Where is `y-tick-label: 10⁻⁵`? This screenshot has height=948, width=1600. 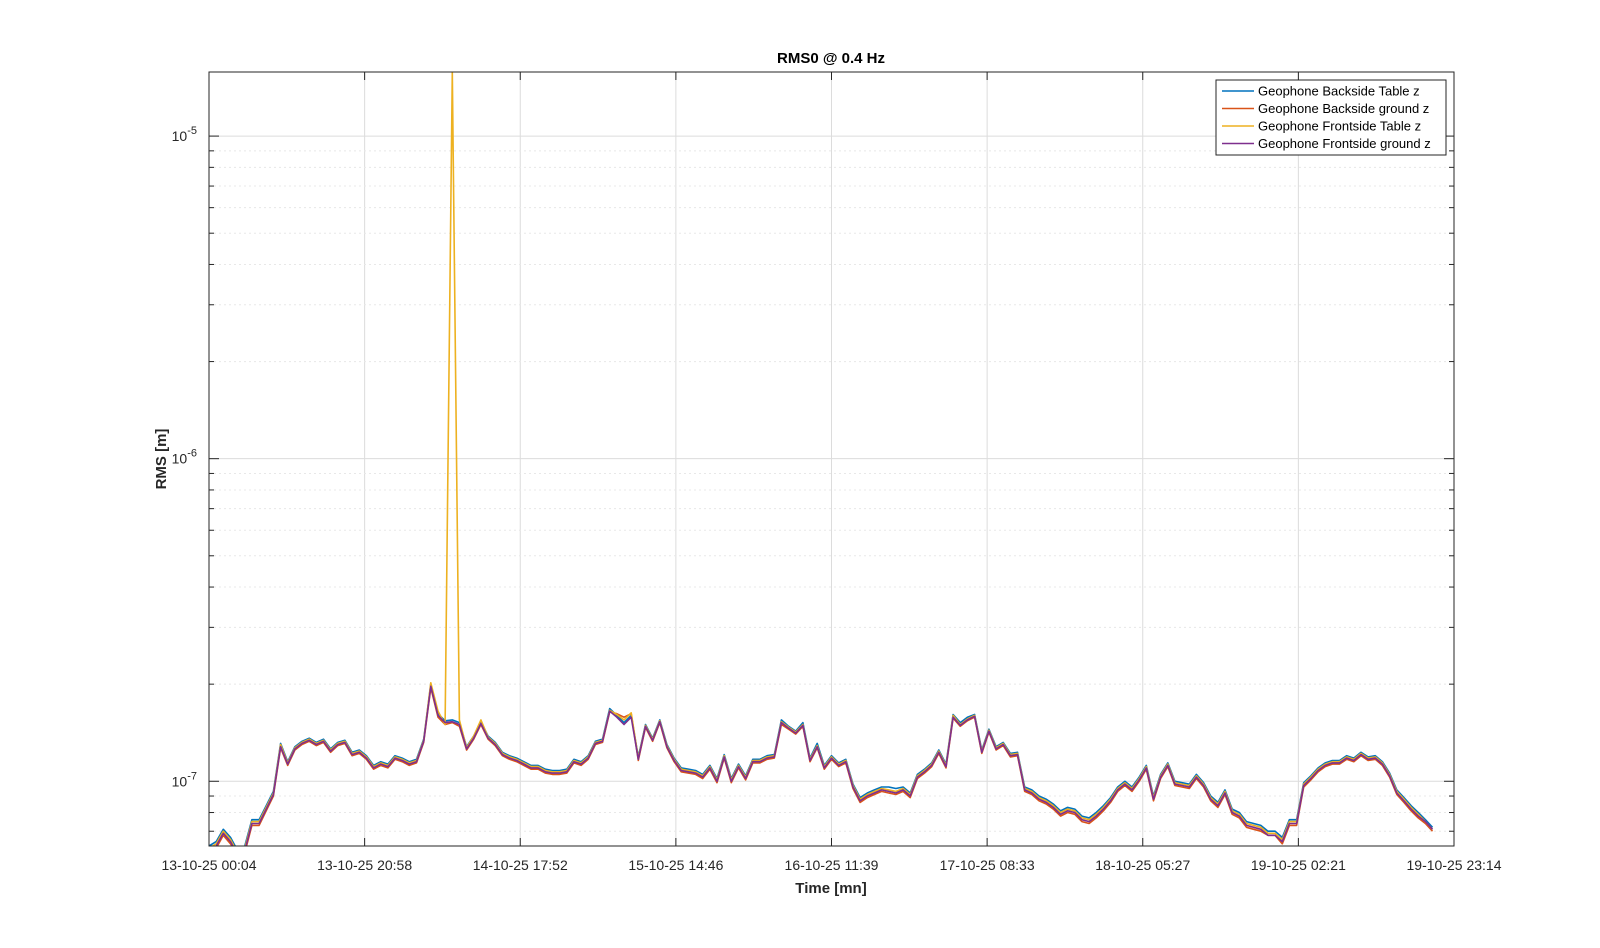
y-tick-label: 10⁻⁵ is located at coordinates (184, 134).